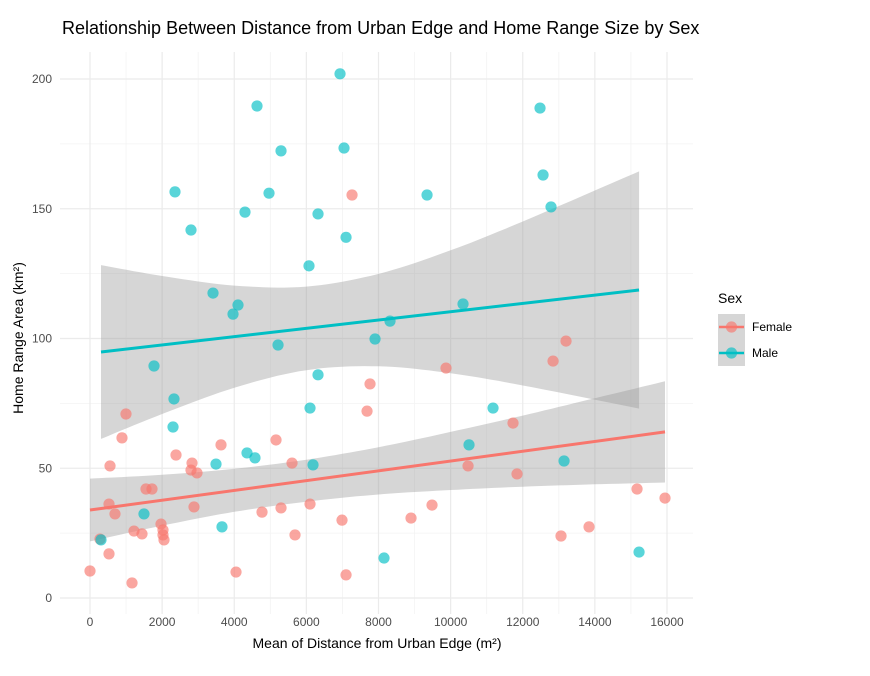 This screenshot has width=870, height=676. I want to click on y-tick-label: 0, so click(48, 598).